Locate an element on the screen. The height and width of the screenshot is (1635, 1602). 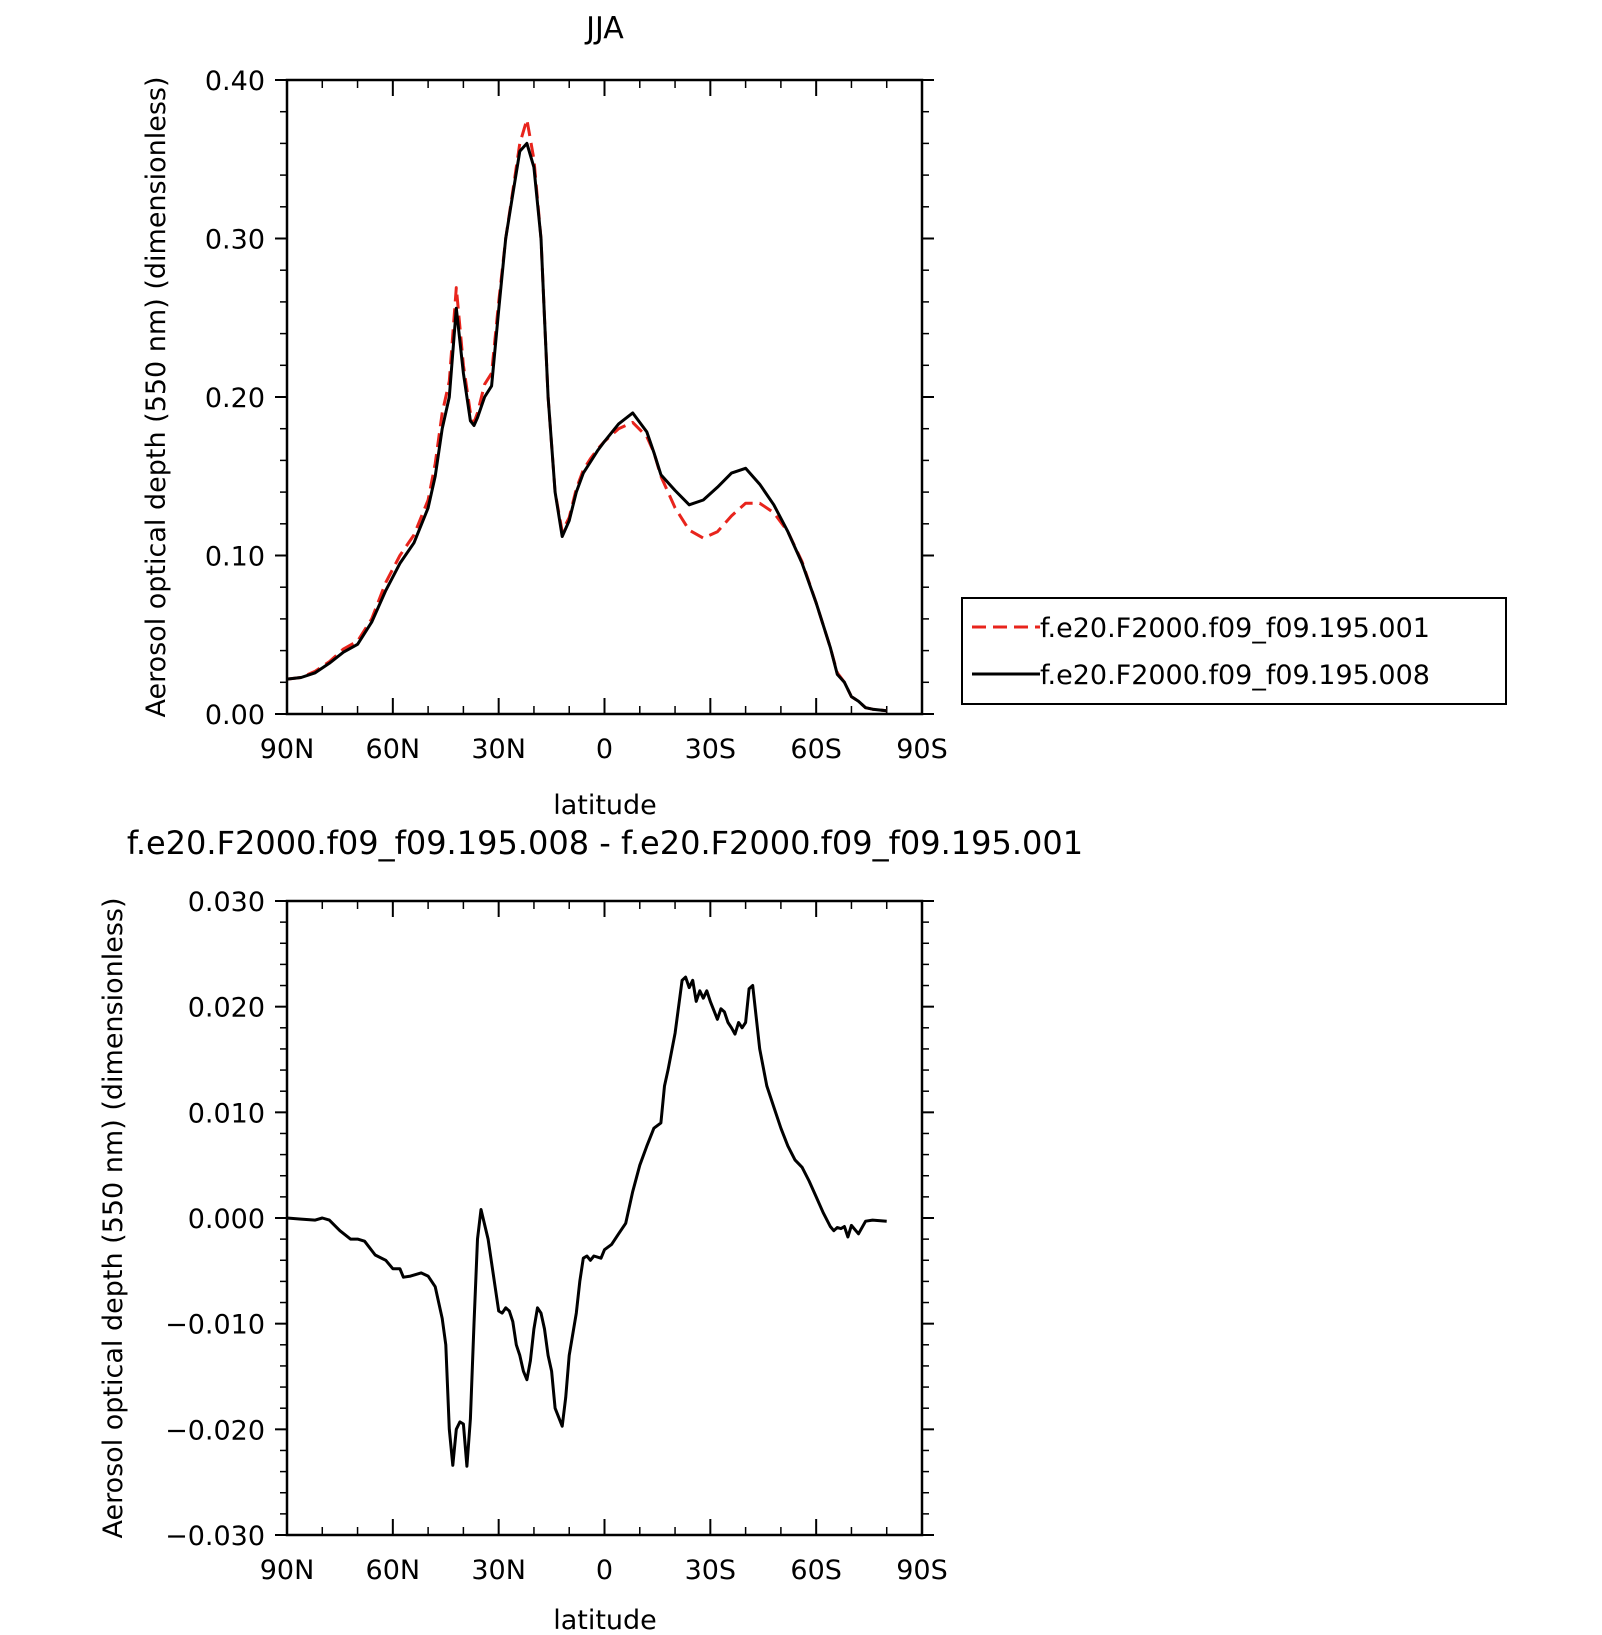
y-tick-label: 0.020 is located at coordinates (226, 1008).